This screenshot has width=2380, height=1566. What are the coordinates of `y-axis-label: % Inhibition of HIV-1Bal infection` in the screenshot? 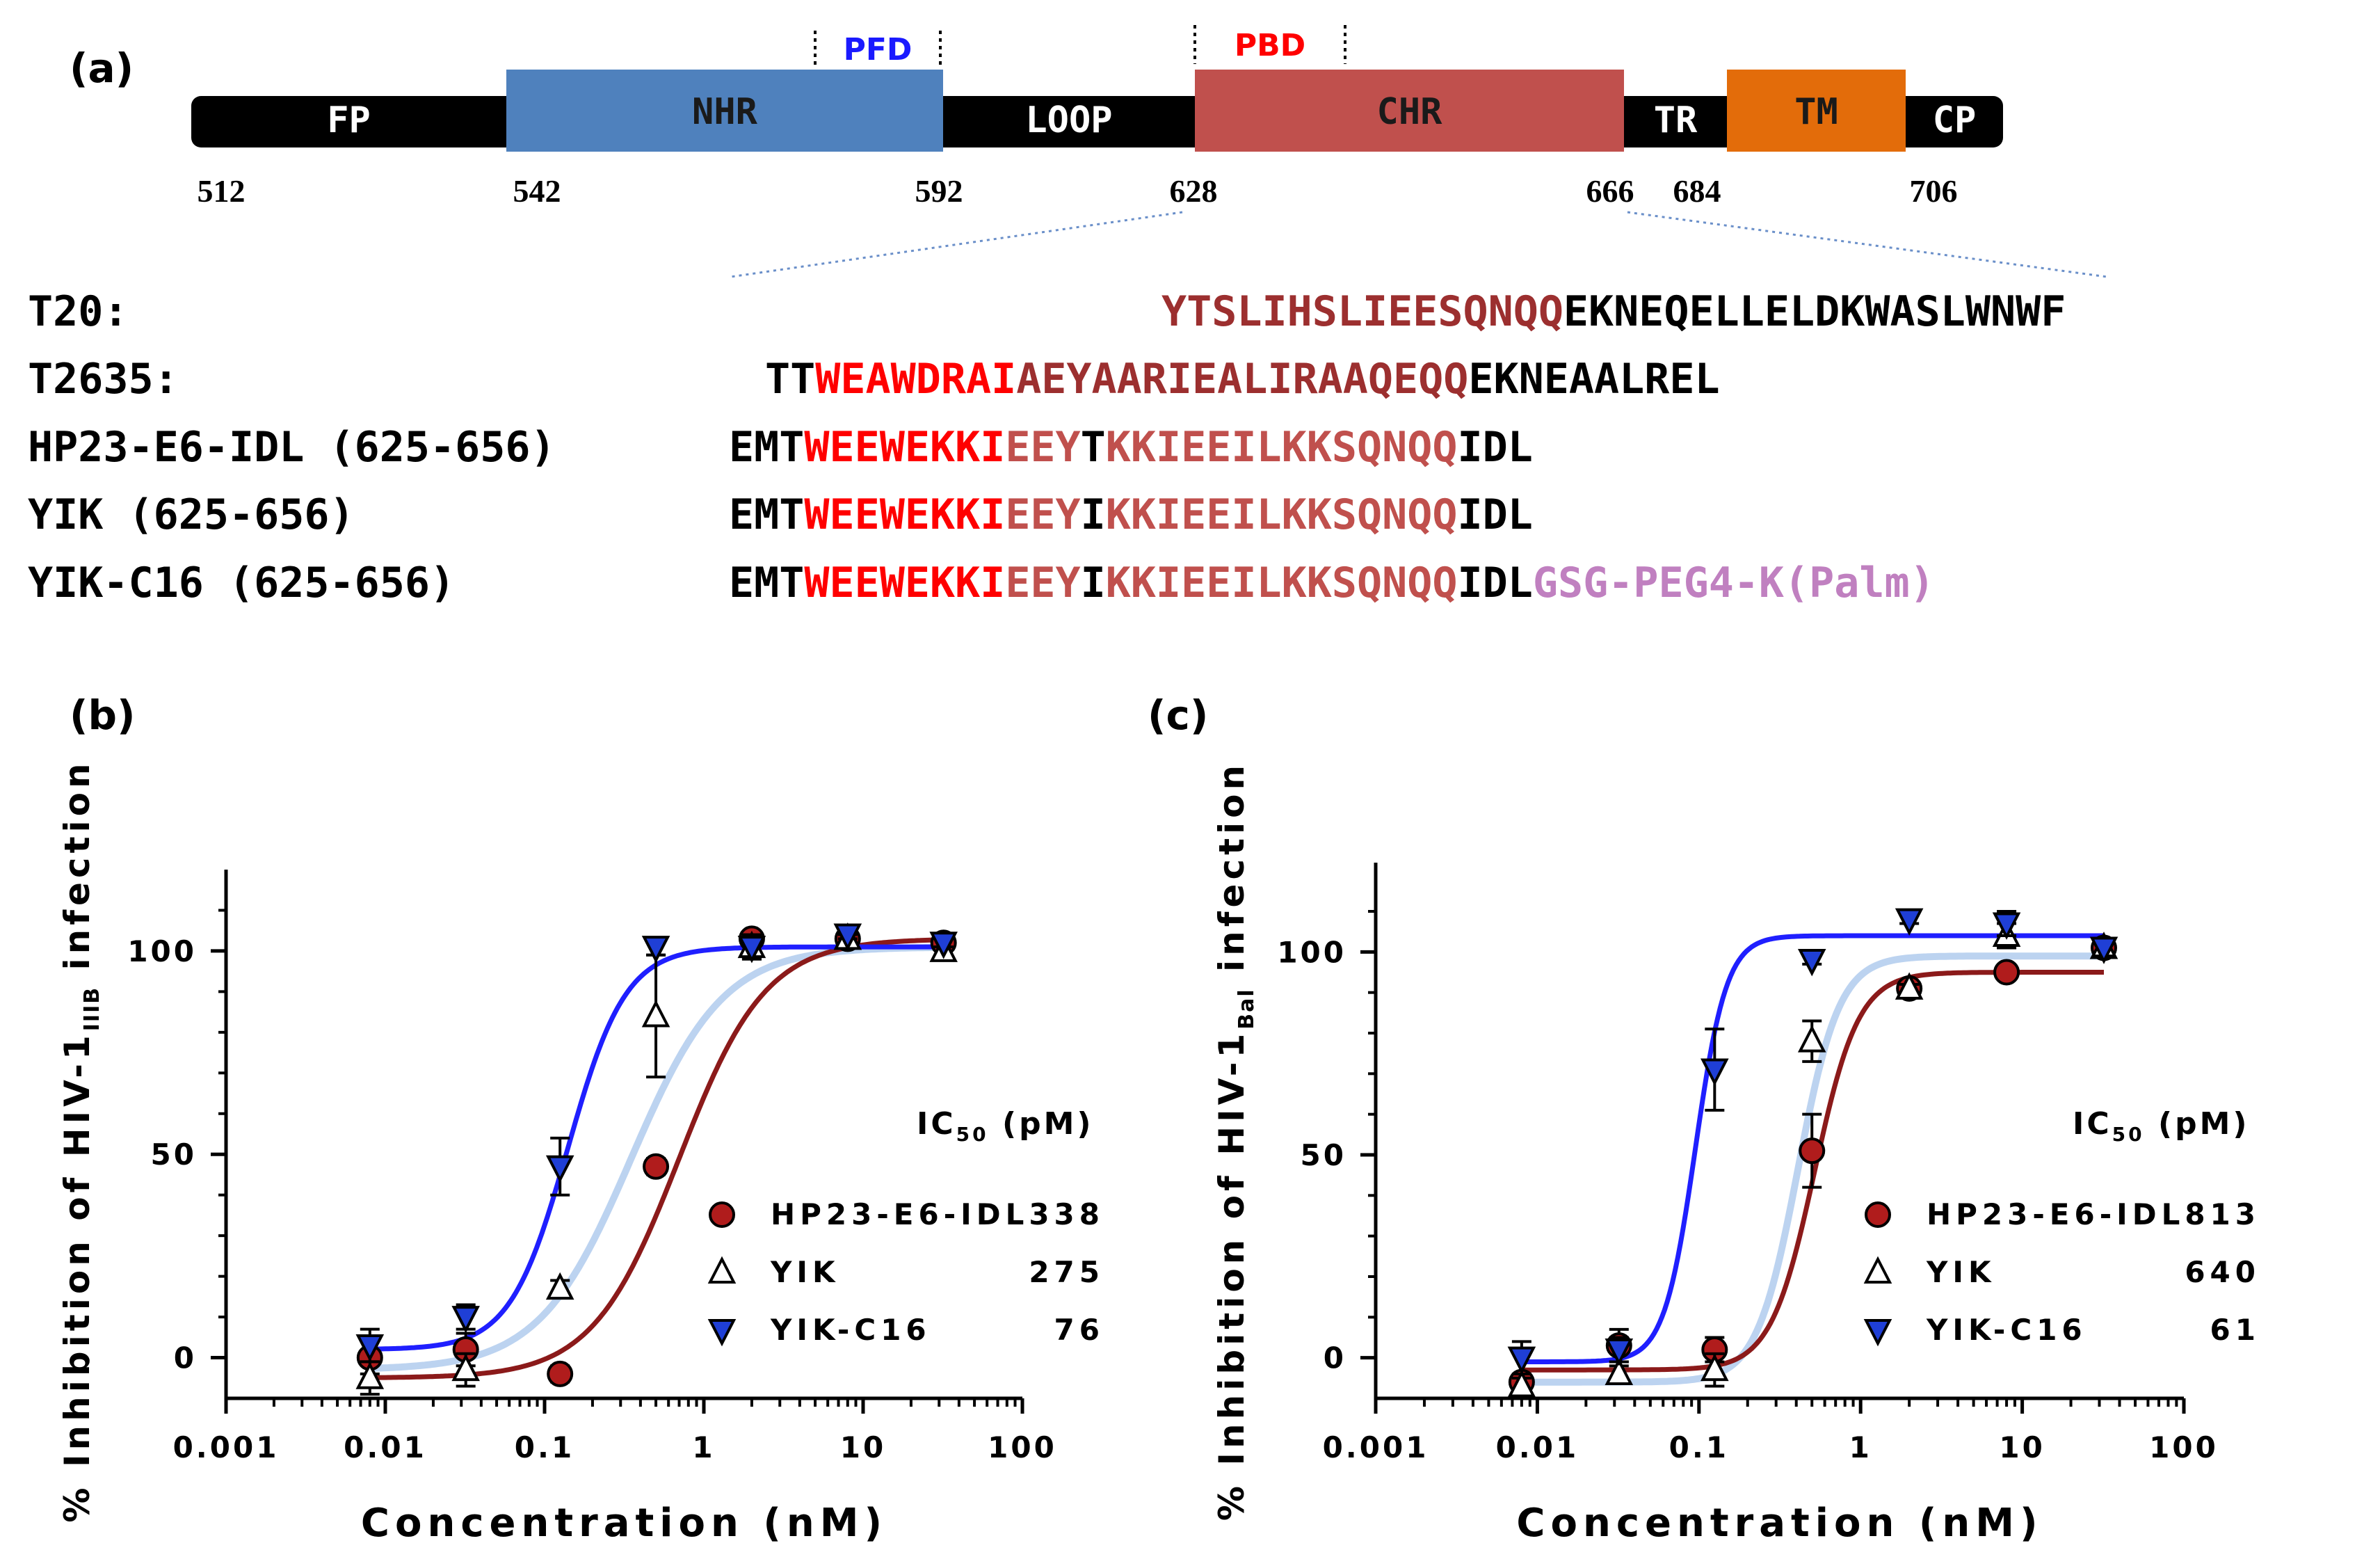 It's located at (1235, 1141).